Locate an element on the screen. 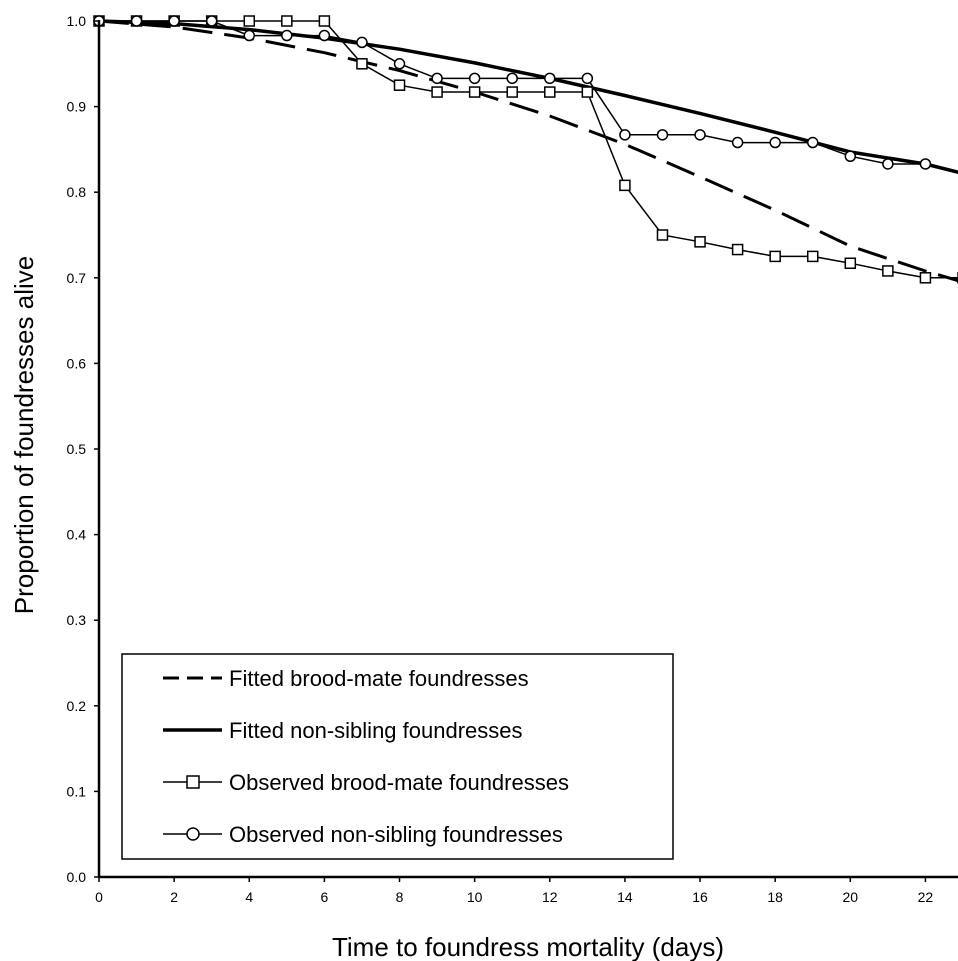  y-tick-label: 0.8 is located at coordinates (77, 192).